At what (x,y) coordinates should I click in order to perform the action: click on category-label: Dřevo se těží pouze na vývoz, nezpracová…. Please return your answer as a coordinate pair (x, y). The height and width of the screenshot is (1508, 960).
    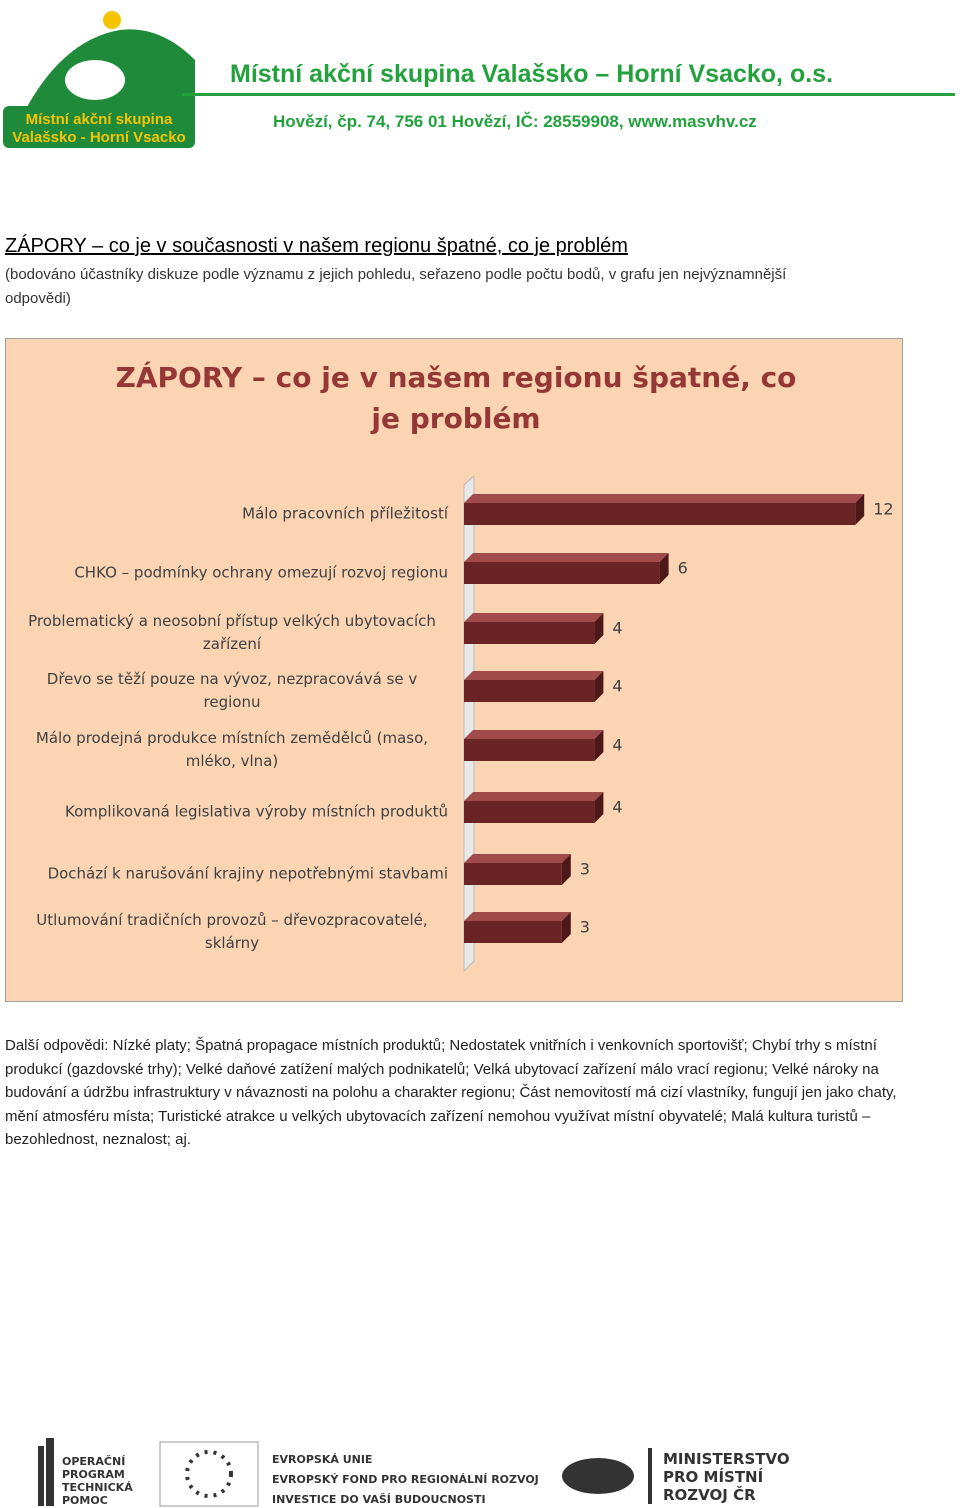
    Looking at the image, I should click on (232, 691).